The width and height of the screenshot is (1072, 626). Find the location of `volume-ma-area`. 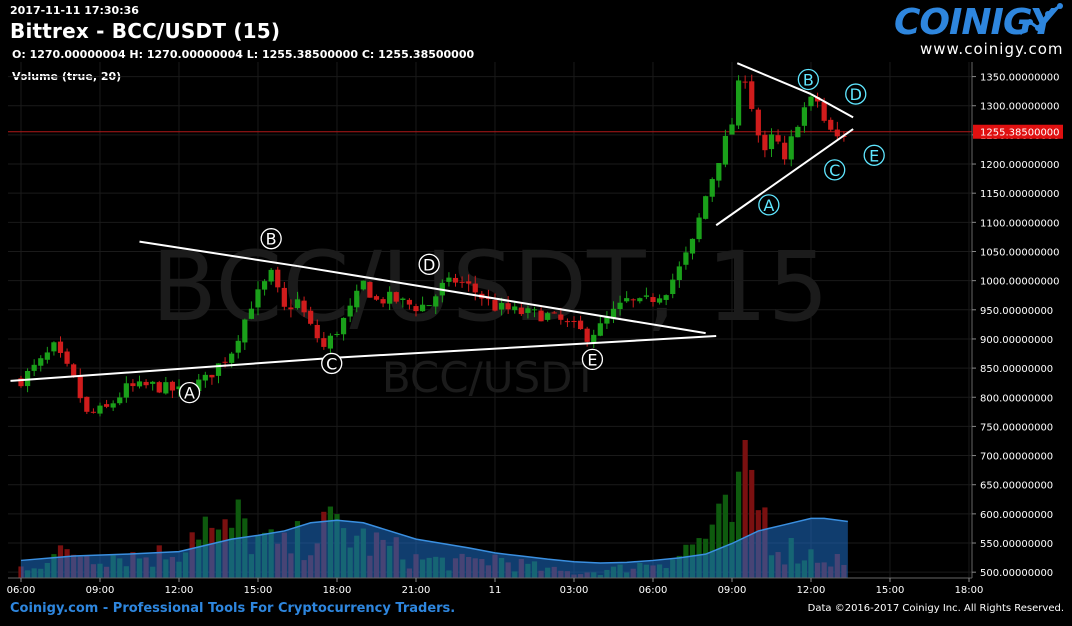

volume-ma-area is located at coordinates (434, 548).